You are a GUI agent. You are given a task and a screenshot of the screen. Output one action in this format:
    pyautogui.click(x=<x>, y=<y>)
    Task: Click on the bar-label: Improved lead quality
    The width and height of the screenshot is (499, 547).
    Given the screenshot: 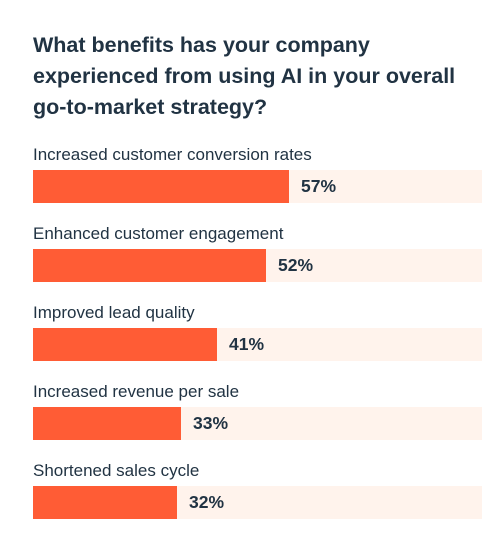 What is the action you would take?
    pyautogui.click(x=114, y=312)
    